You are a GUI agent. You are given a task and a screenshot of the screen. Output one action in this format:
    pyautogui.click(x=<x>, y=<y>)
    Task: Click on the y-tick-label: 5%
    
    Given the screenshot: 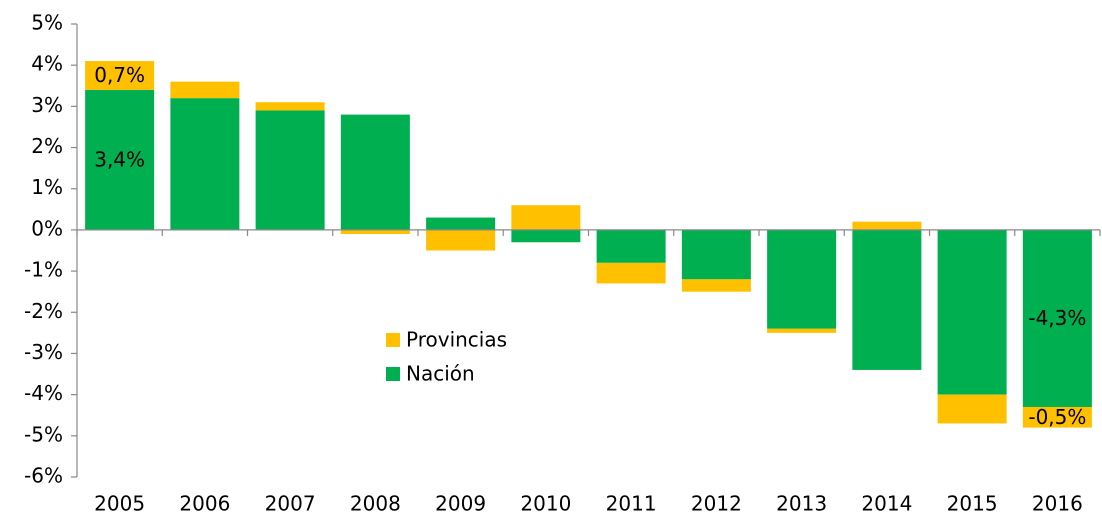 What is the action you would take?
    pyautogui.click(x=47, y=23)
    